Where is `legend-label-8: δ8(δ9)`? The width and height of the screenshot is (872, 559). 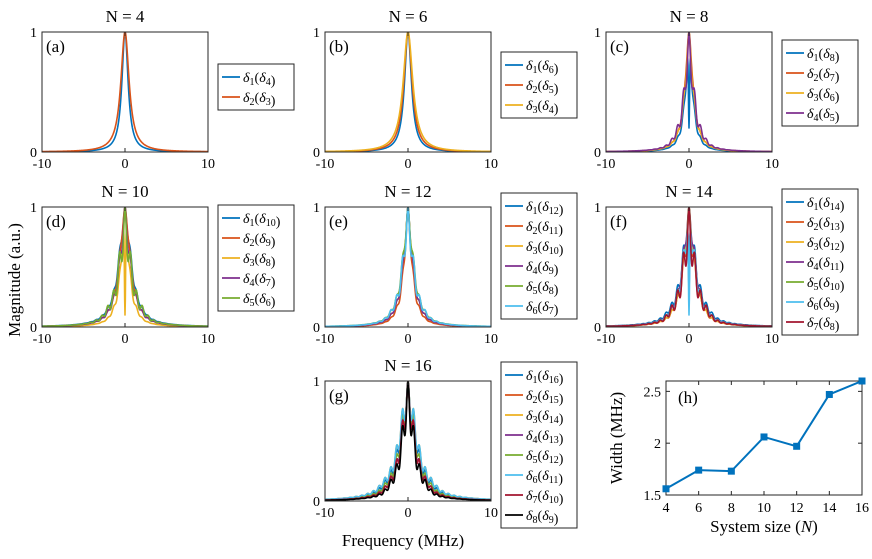
legend-label-8: δ8(δ9) is located at coordinates (542, 518).